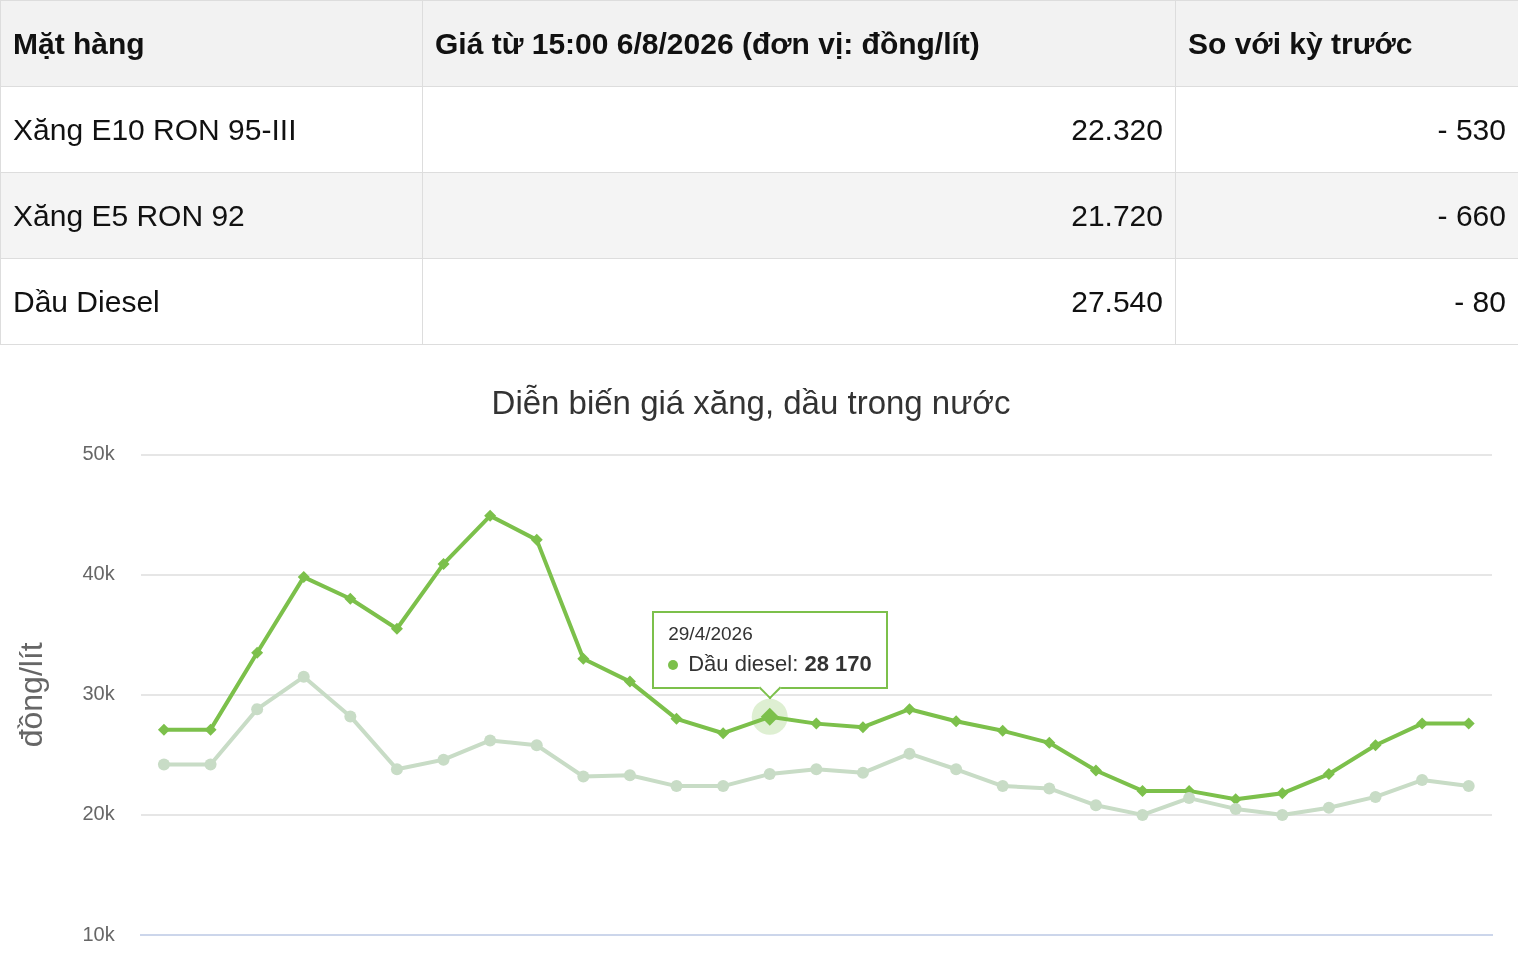  I want to click on text: - 530, so click(1346, 129).